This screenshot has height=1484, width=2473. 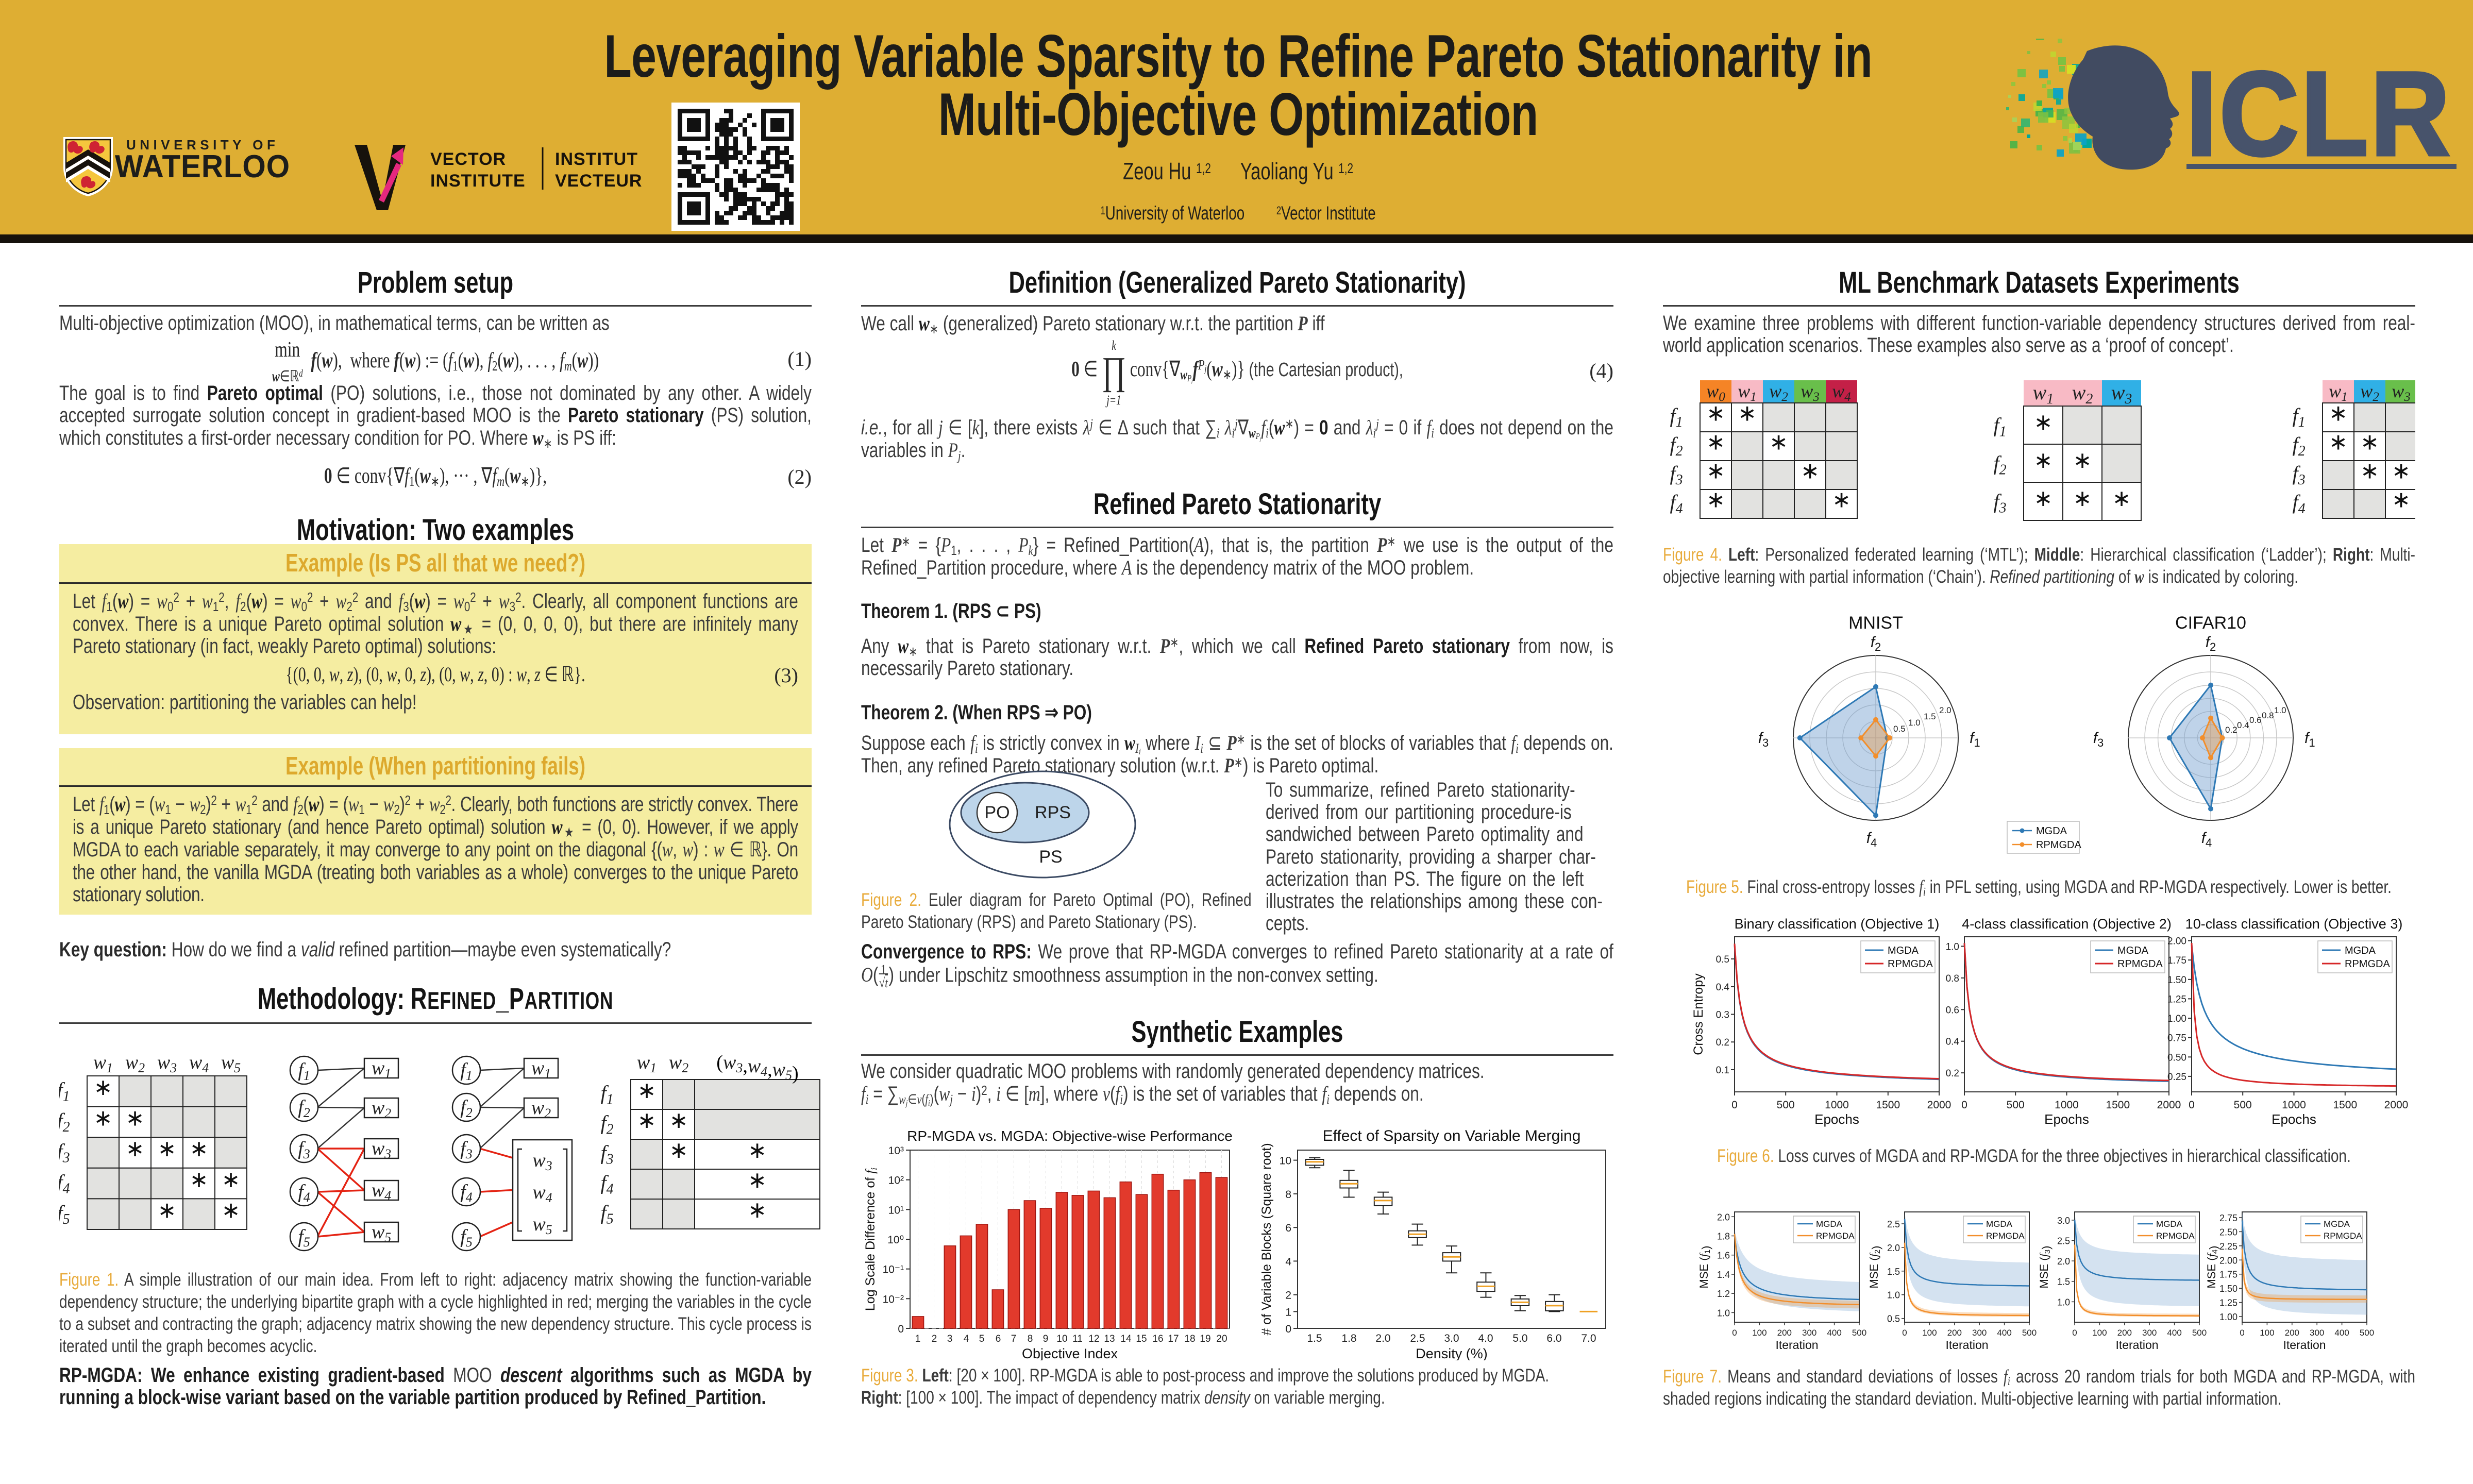 What do you see at coordinates (2063, 1261) in the screenshot?
I see `svg-text: 2.0` at bounding box center [2063, 1261].